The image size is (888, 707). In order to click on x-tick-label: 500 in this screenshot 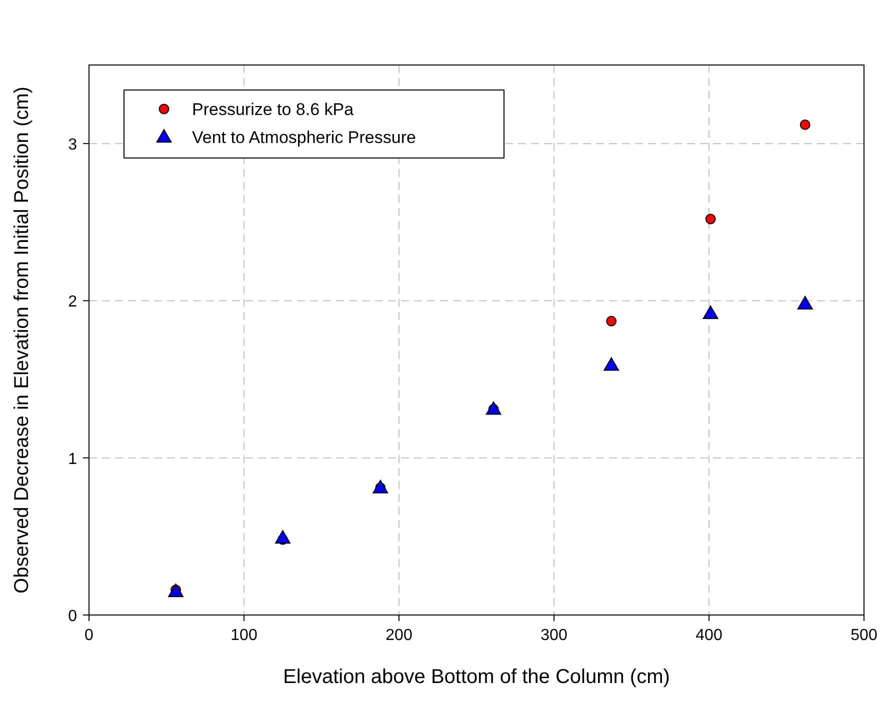, I will do `click(864, 635)`.